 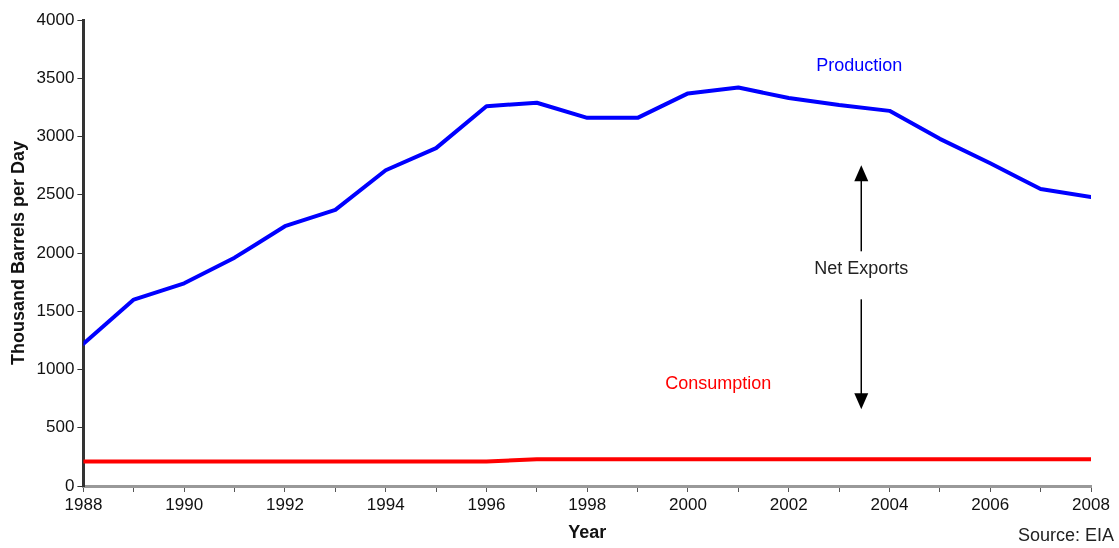 What do you see at coordinates (688, 504) in the screenshot?
I see `x-tick-label: 2000` at bounding box center [688, 504].